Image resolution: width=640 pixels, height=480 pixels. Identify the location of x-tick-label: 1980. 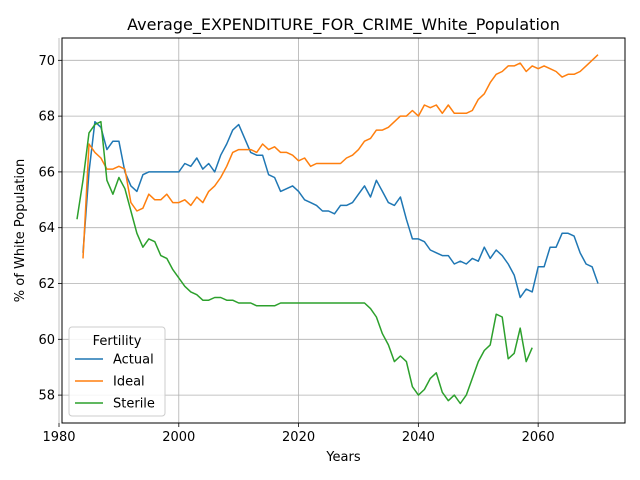
(58, 437).